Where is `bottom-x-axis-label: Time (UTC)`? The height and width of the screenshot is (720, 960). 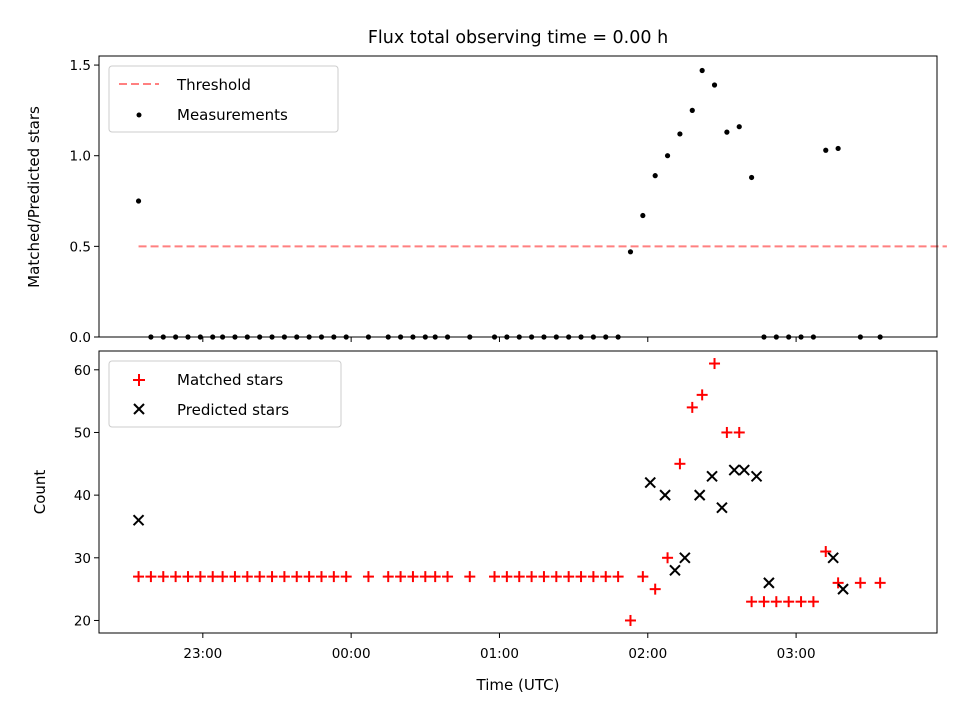
bottom-x-axis-label: Time (UTC) is located at coordinates (518, 685).